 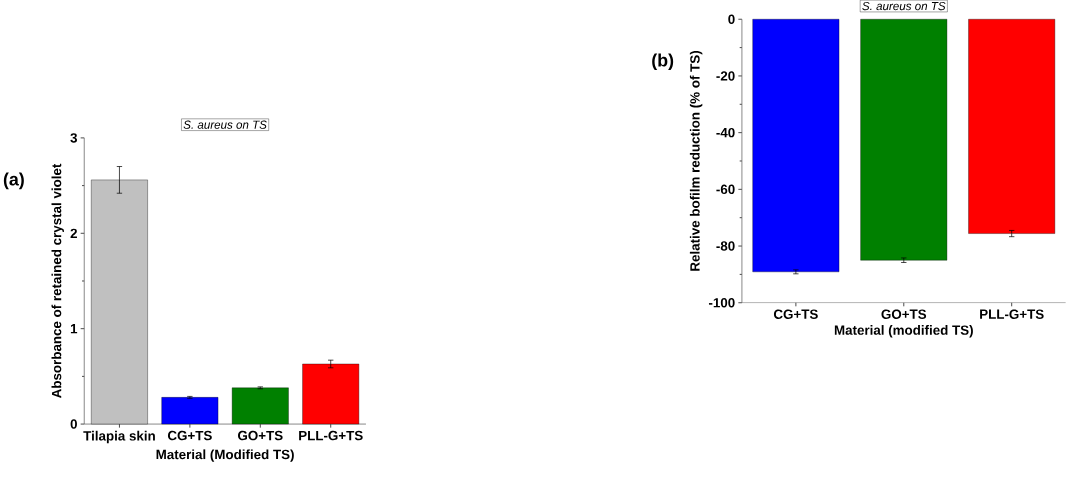 What do you see at coordinates (74, 329) in the screenshot?
I see `y-tick-label: 1` at bounding box center [74, 329].